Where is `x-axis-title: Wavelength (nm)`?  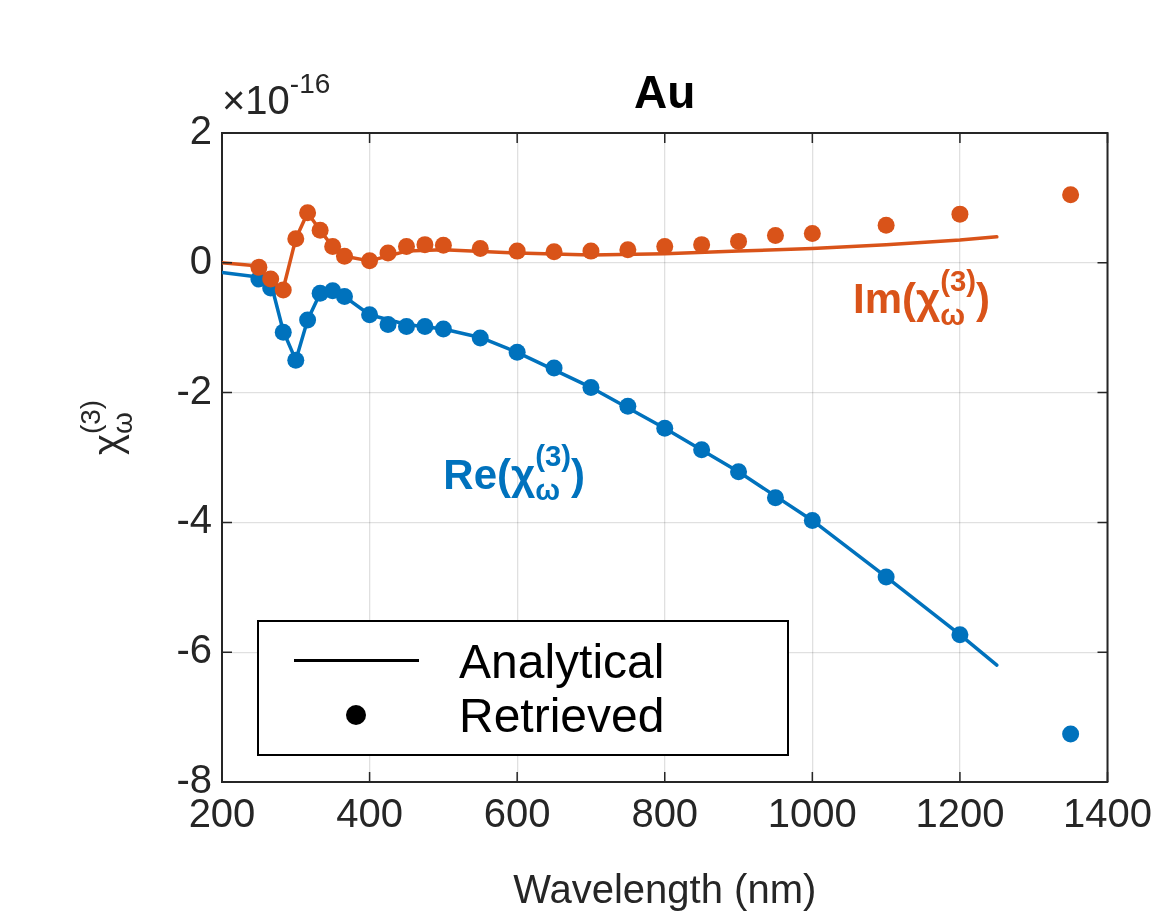 x-axis-title: Wavelength (nm) is located at coordinates (665, 889).